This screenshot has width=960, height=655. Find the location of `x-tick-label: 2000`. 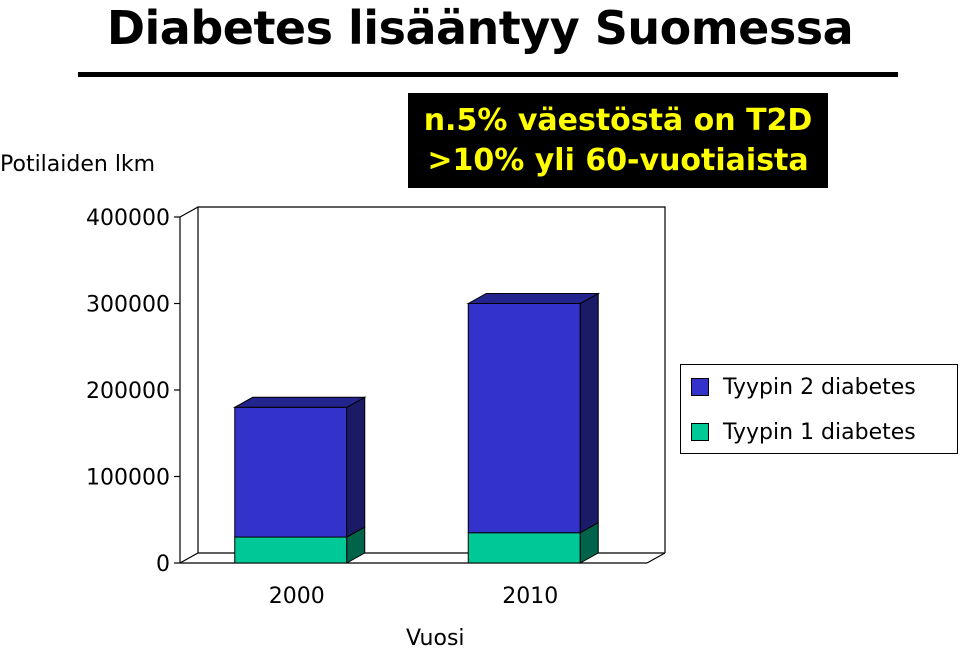

x-tick-label: 2000 is located at coordinates (297, 596).